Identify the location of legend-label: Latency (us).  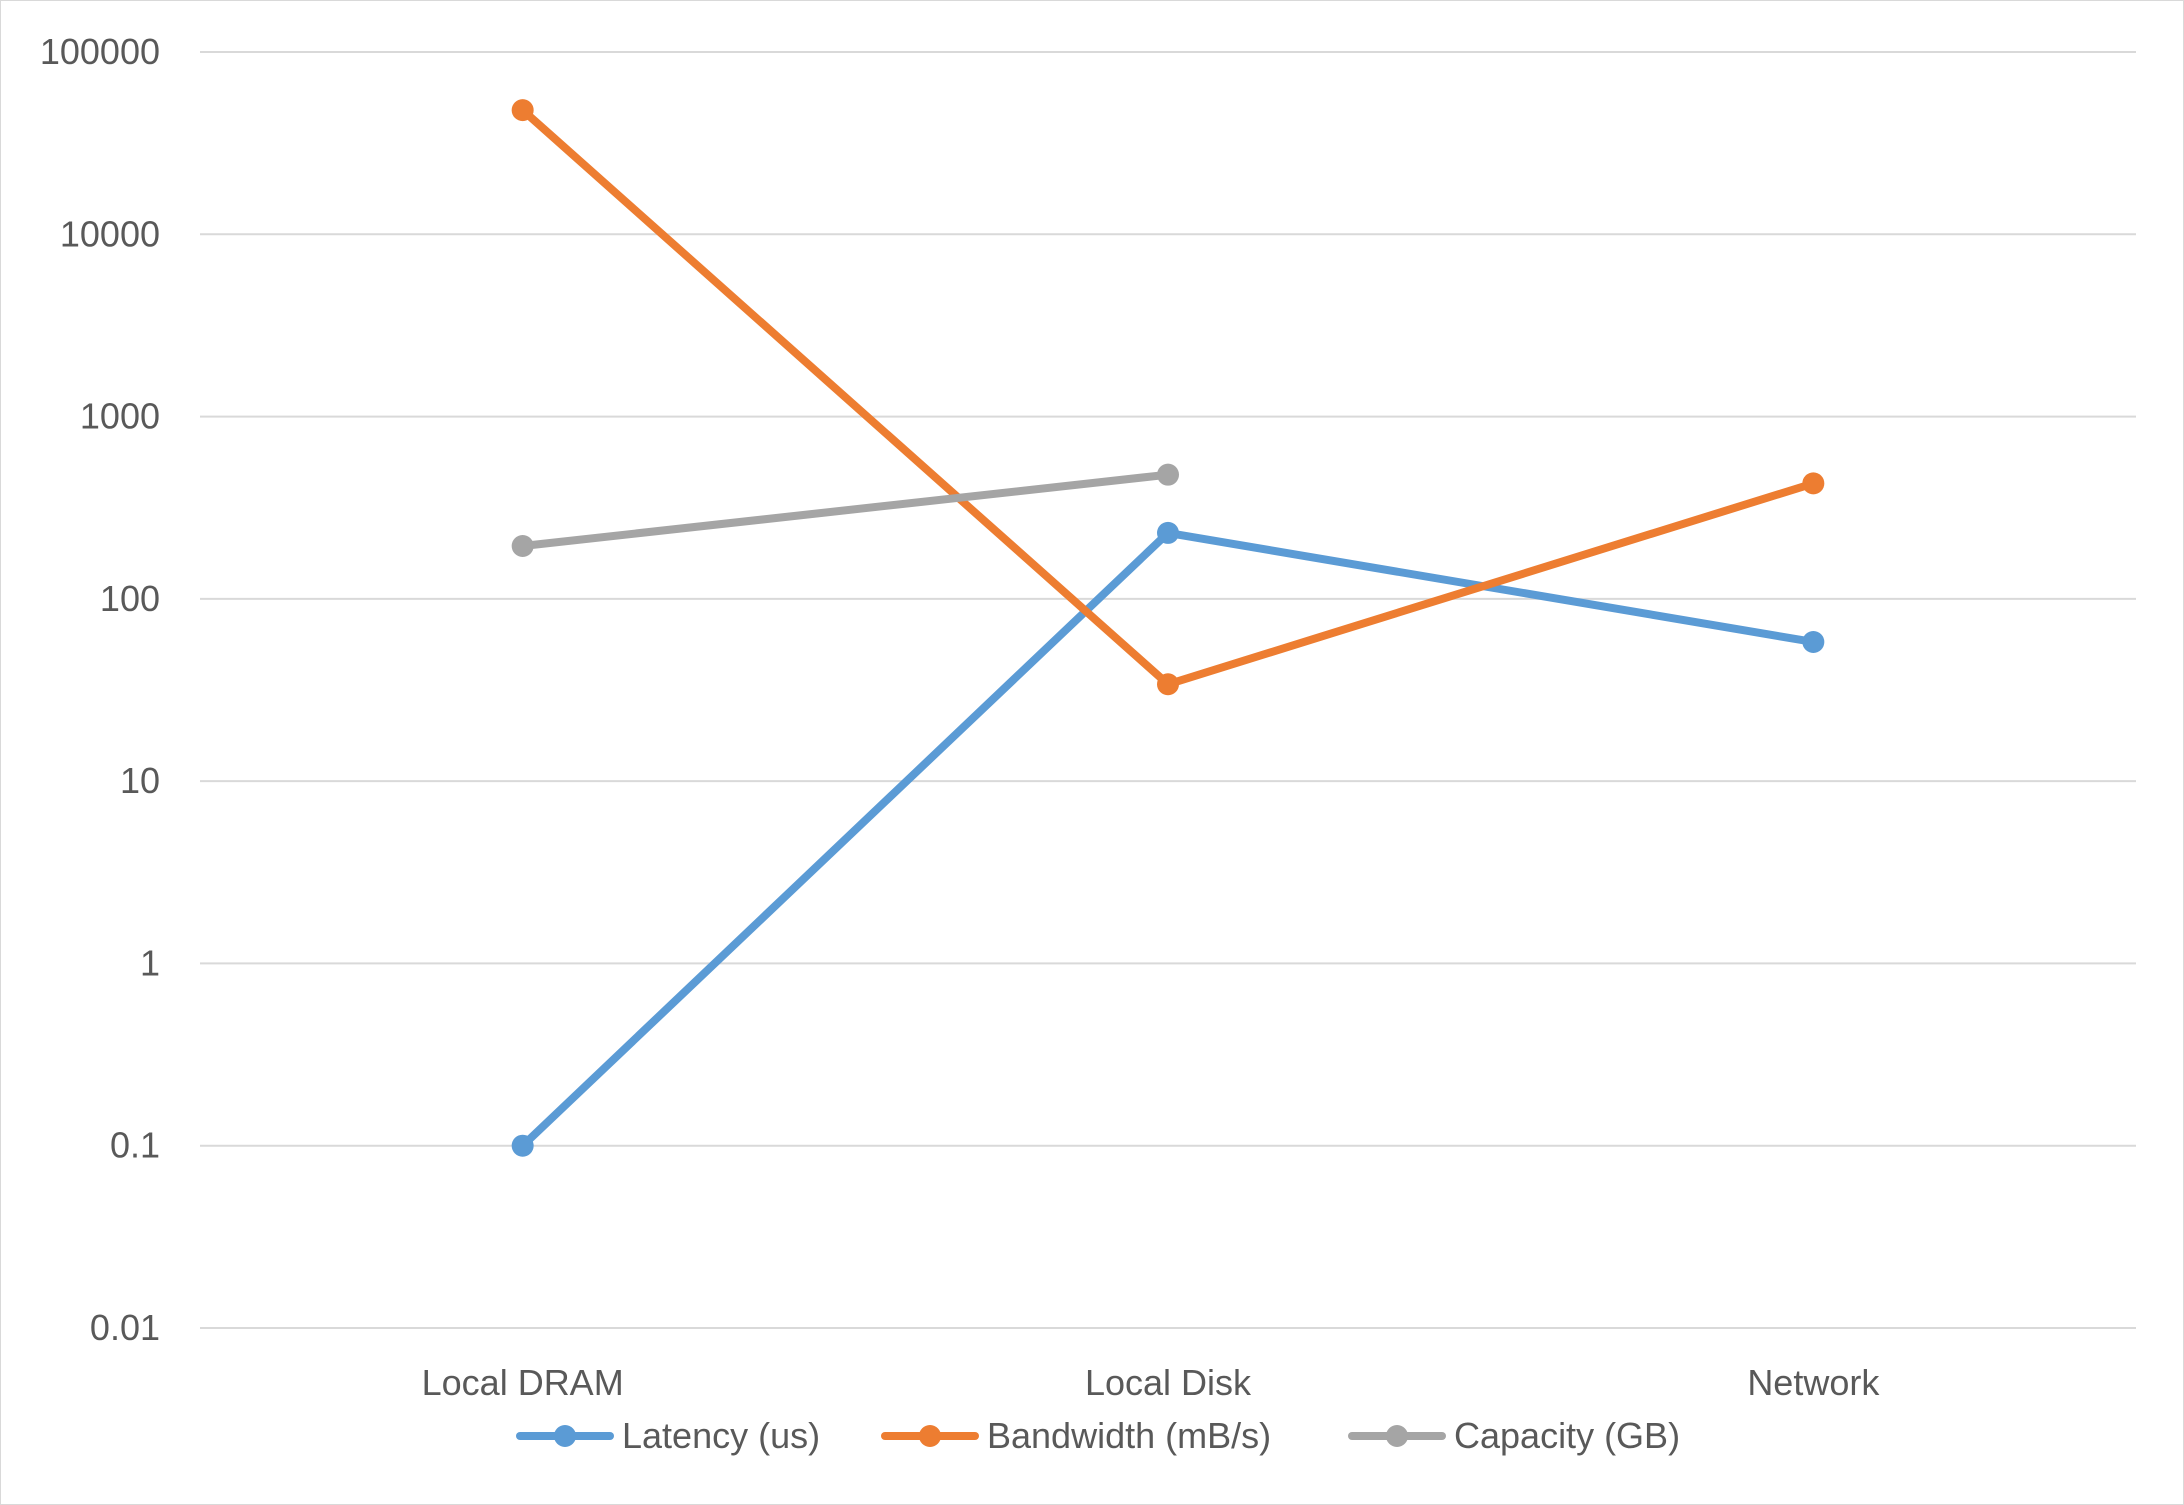
(721, 1435).